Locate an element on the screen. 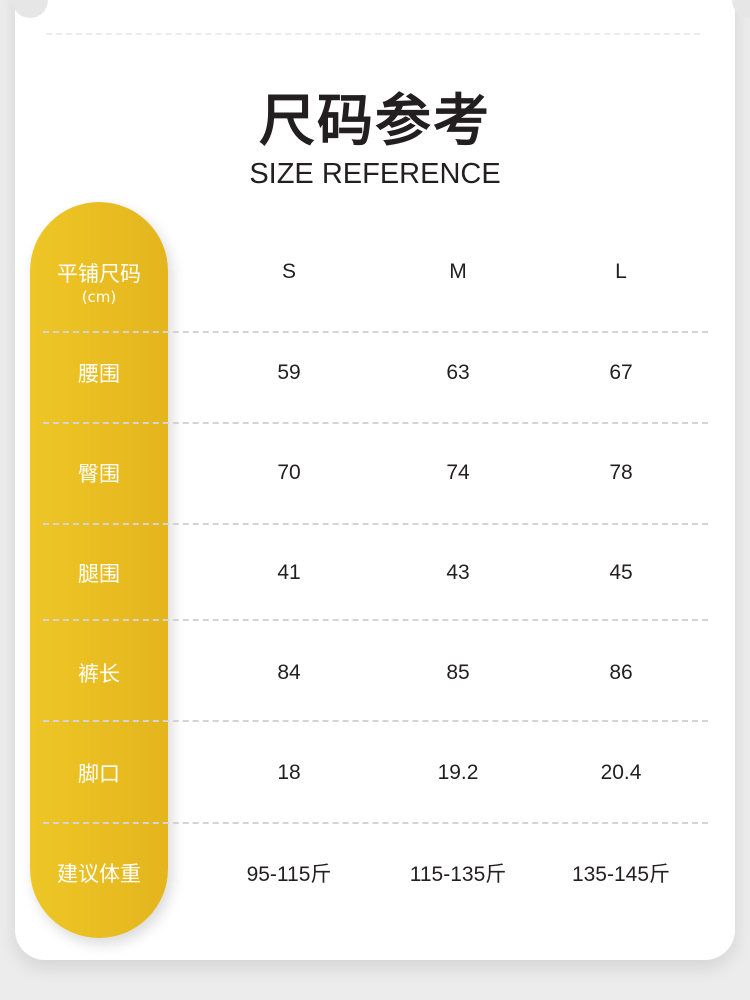  table-cell: 63 is located at coordinates (458, 372).